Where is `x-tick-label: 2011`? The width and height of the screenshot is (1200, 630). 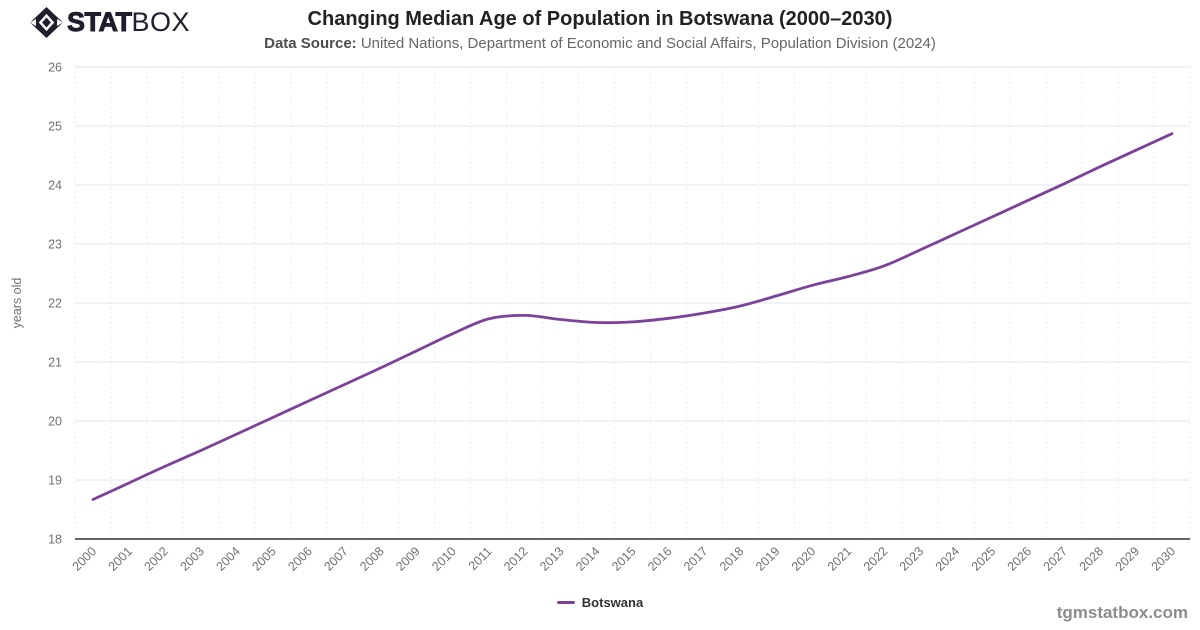
x-tick-label: 2011 is located at coordinates (480, 558).